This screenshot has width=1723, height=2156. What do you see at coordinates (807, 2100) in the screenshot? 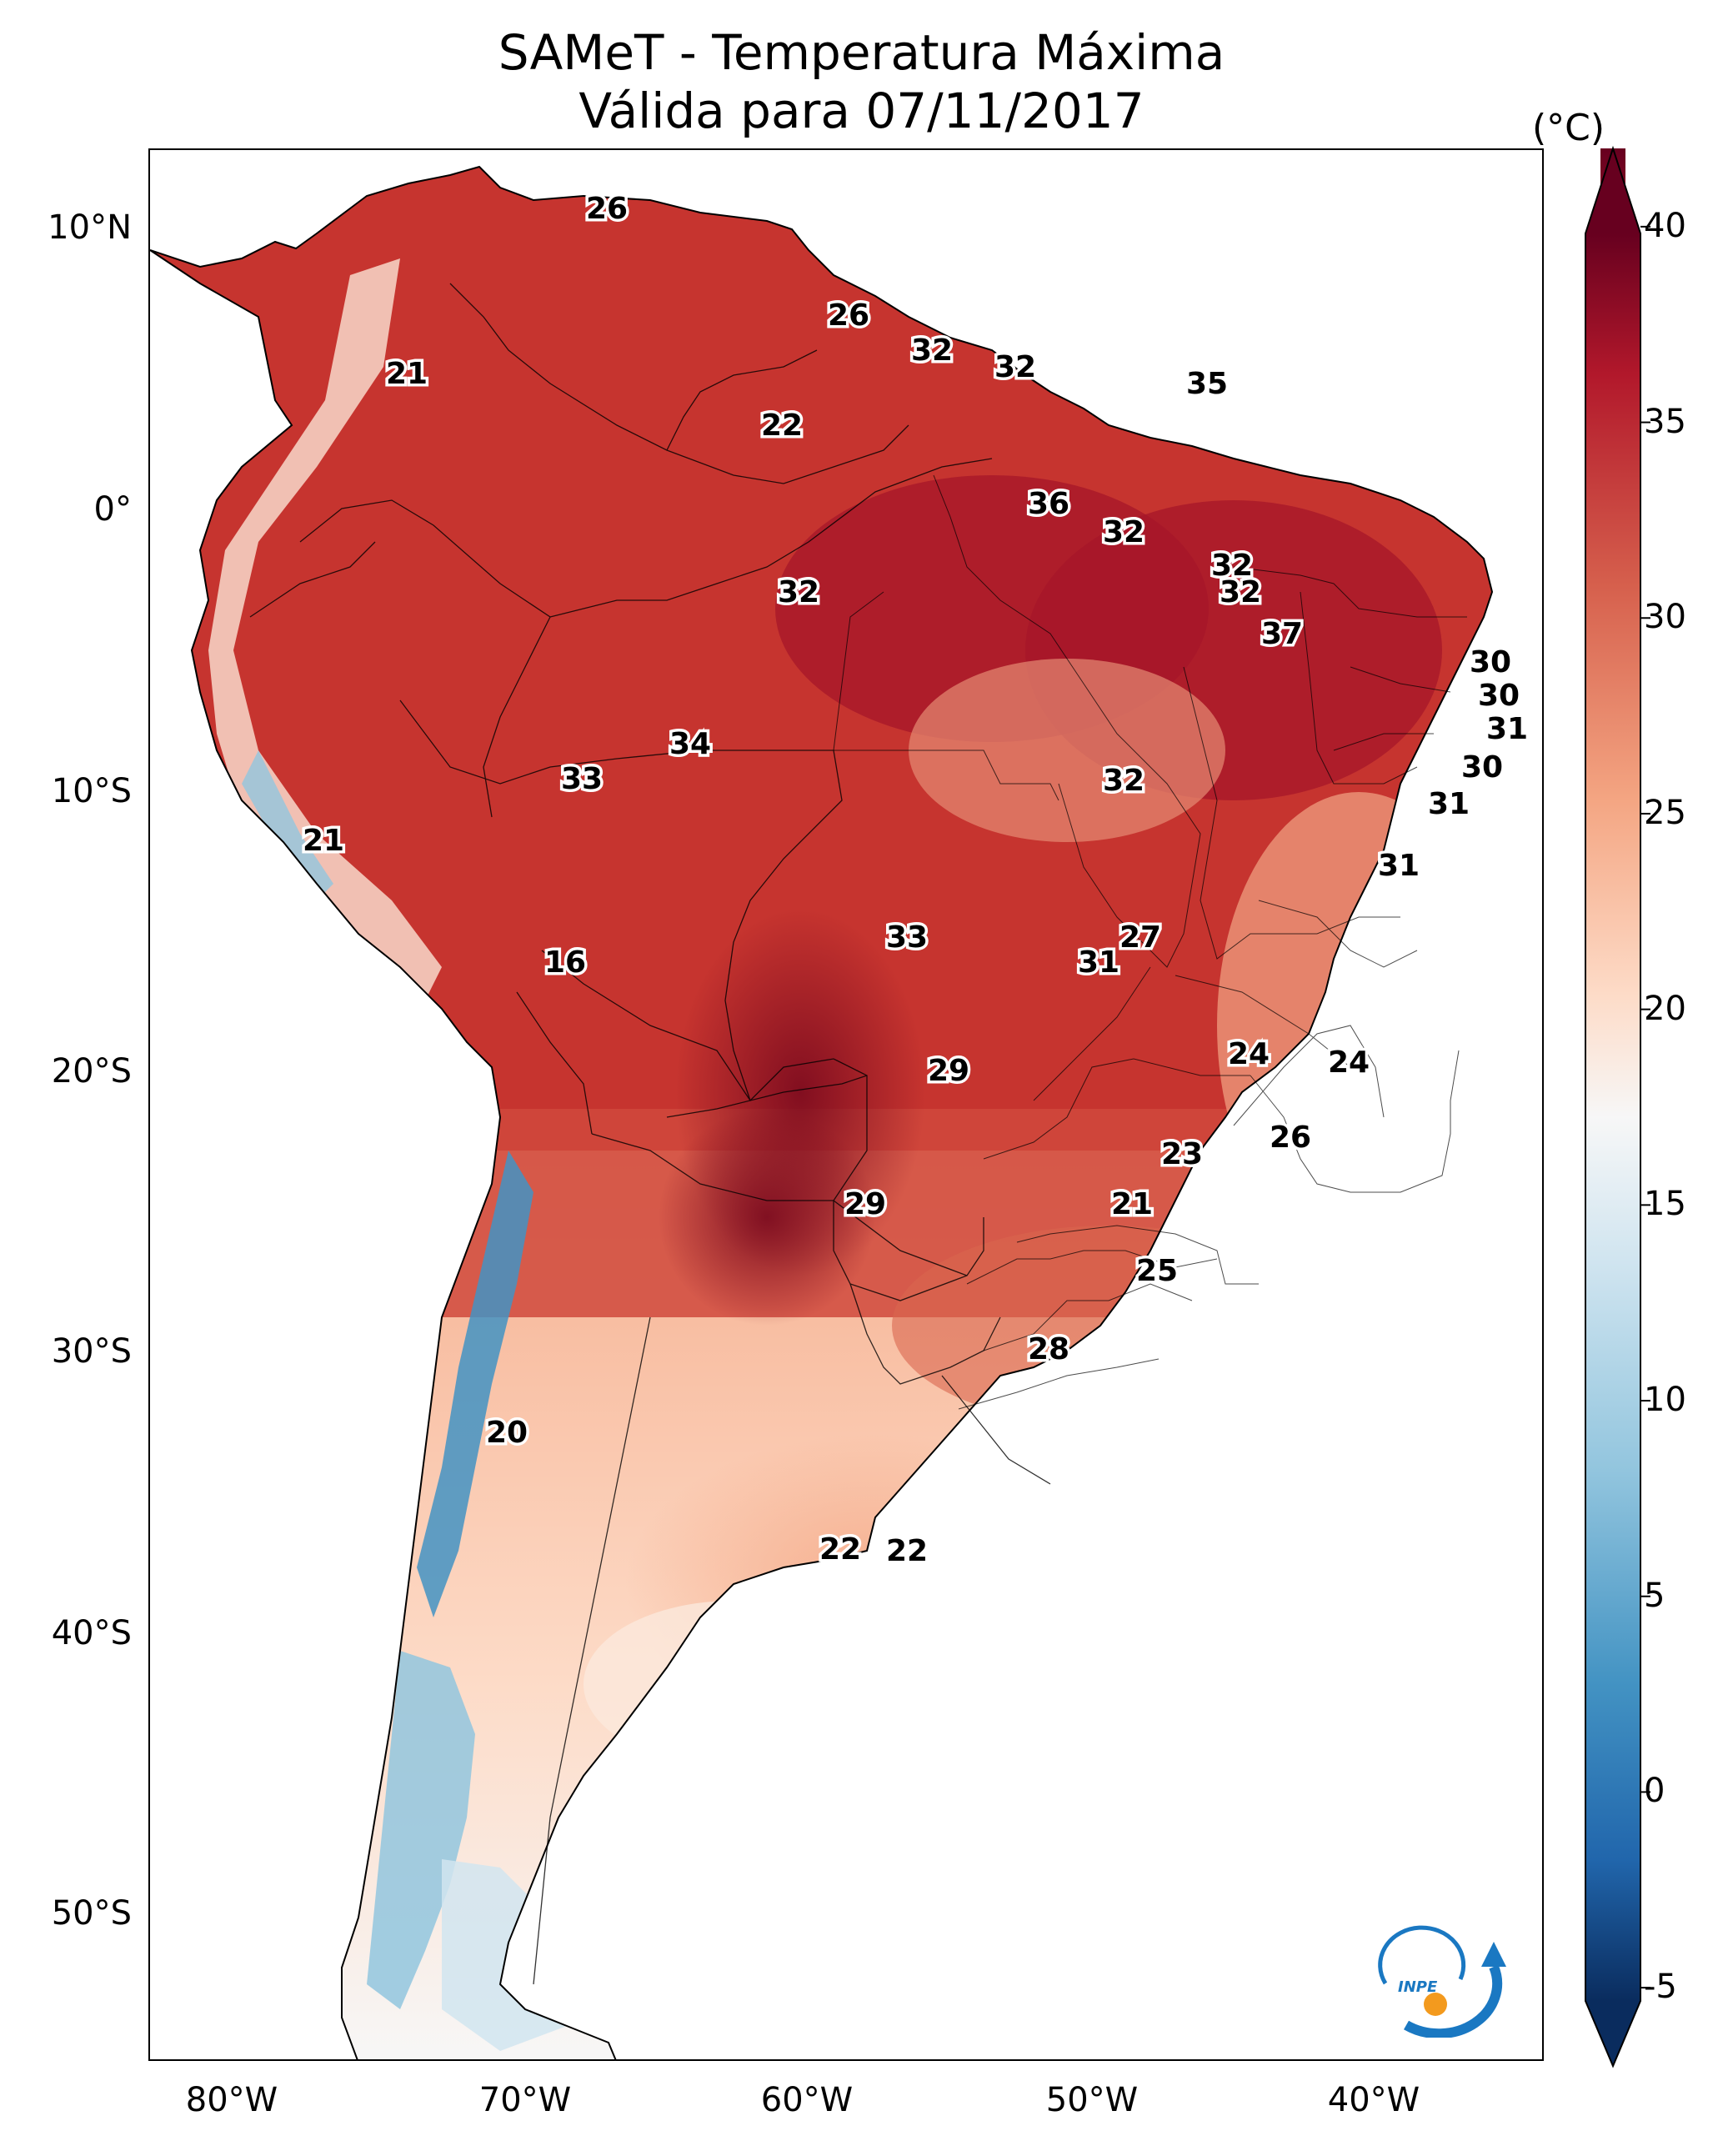
I see `lon-label-60w: 60°W` at bounding box center [807, 2100].